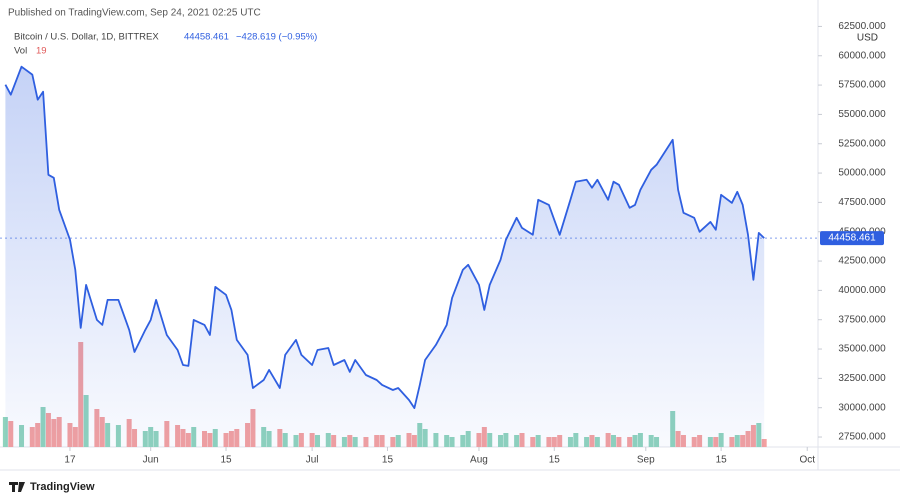 This screenshot has height=502, width=900. I want to click on volume-label: Vol, so click(20, 51).